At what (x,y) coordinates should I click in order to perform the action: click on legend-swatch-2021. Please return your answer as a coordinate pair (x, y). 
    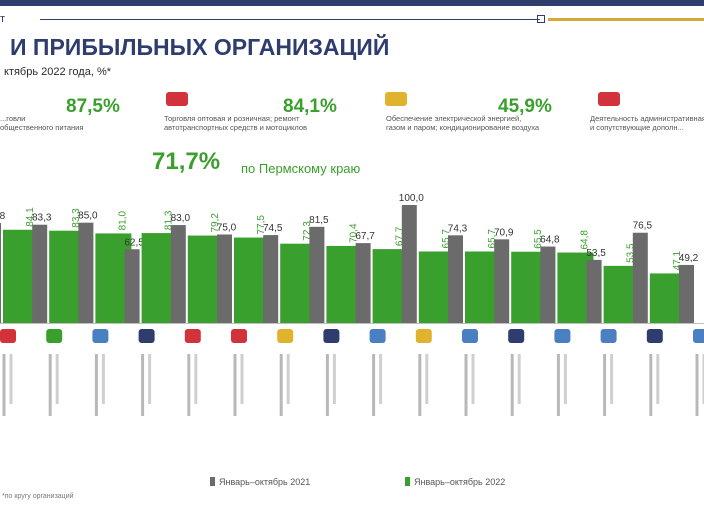
    Looking at the image, I should click on (212, 481).